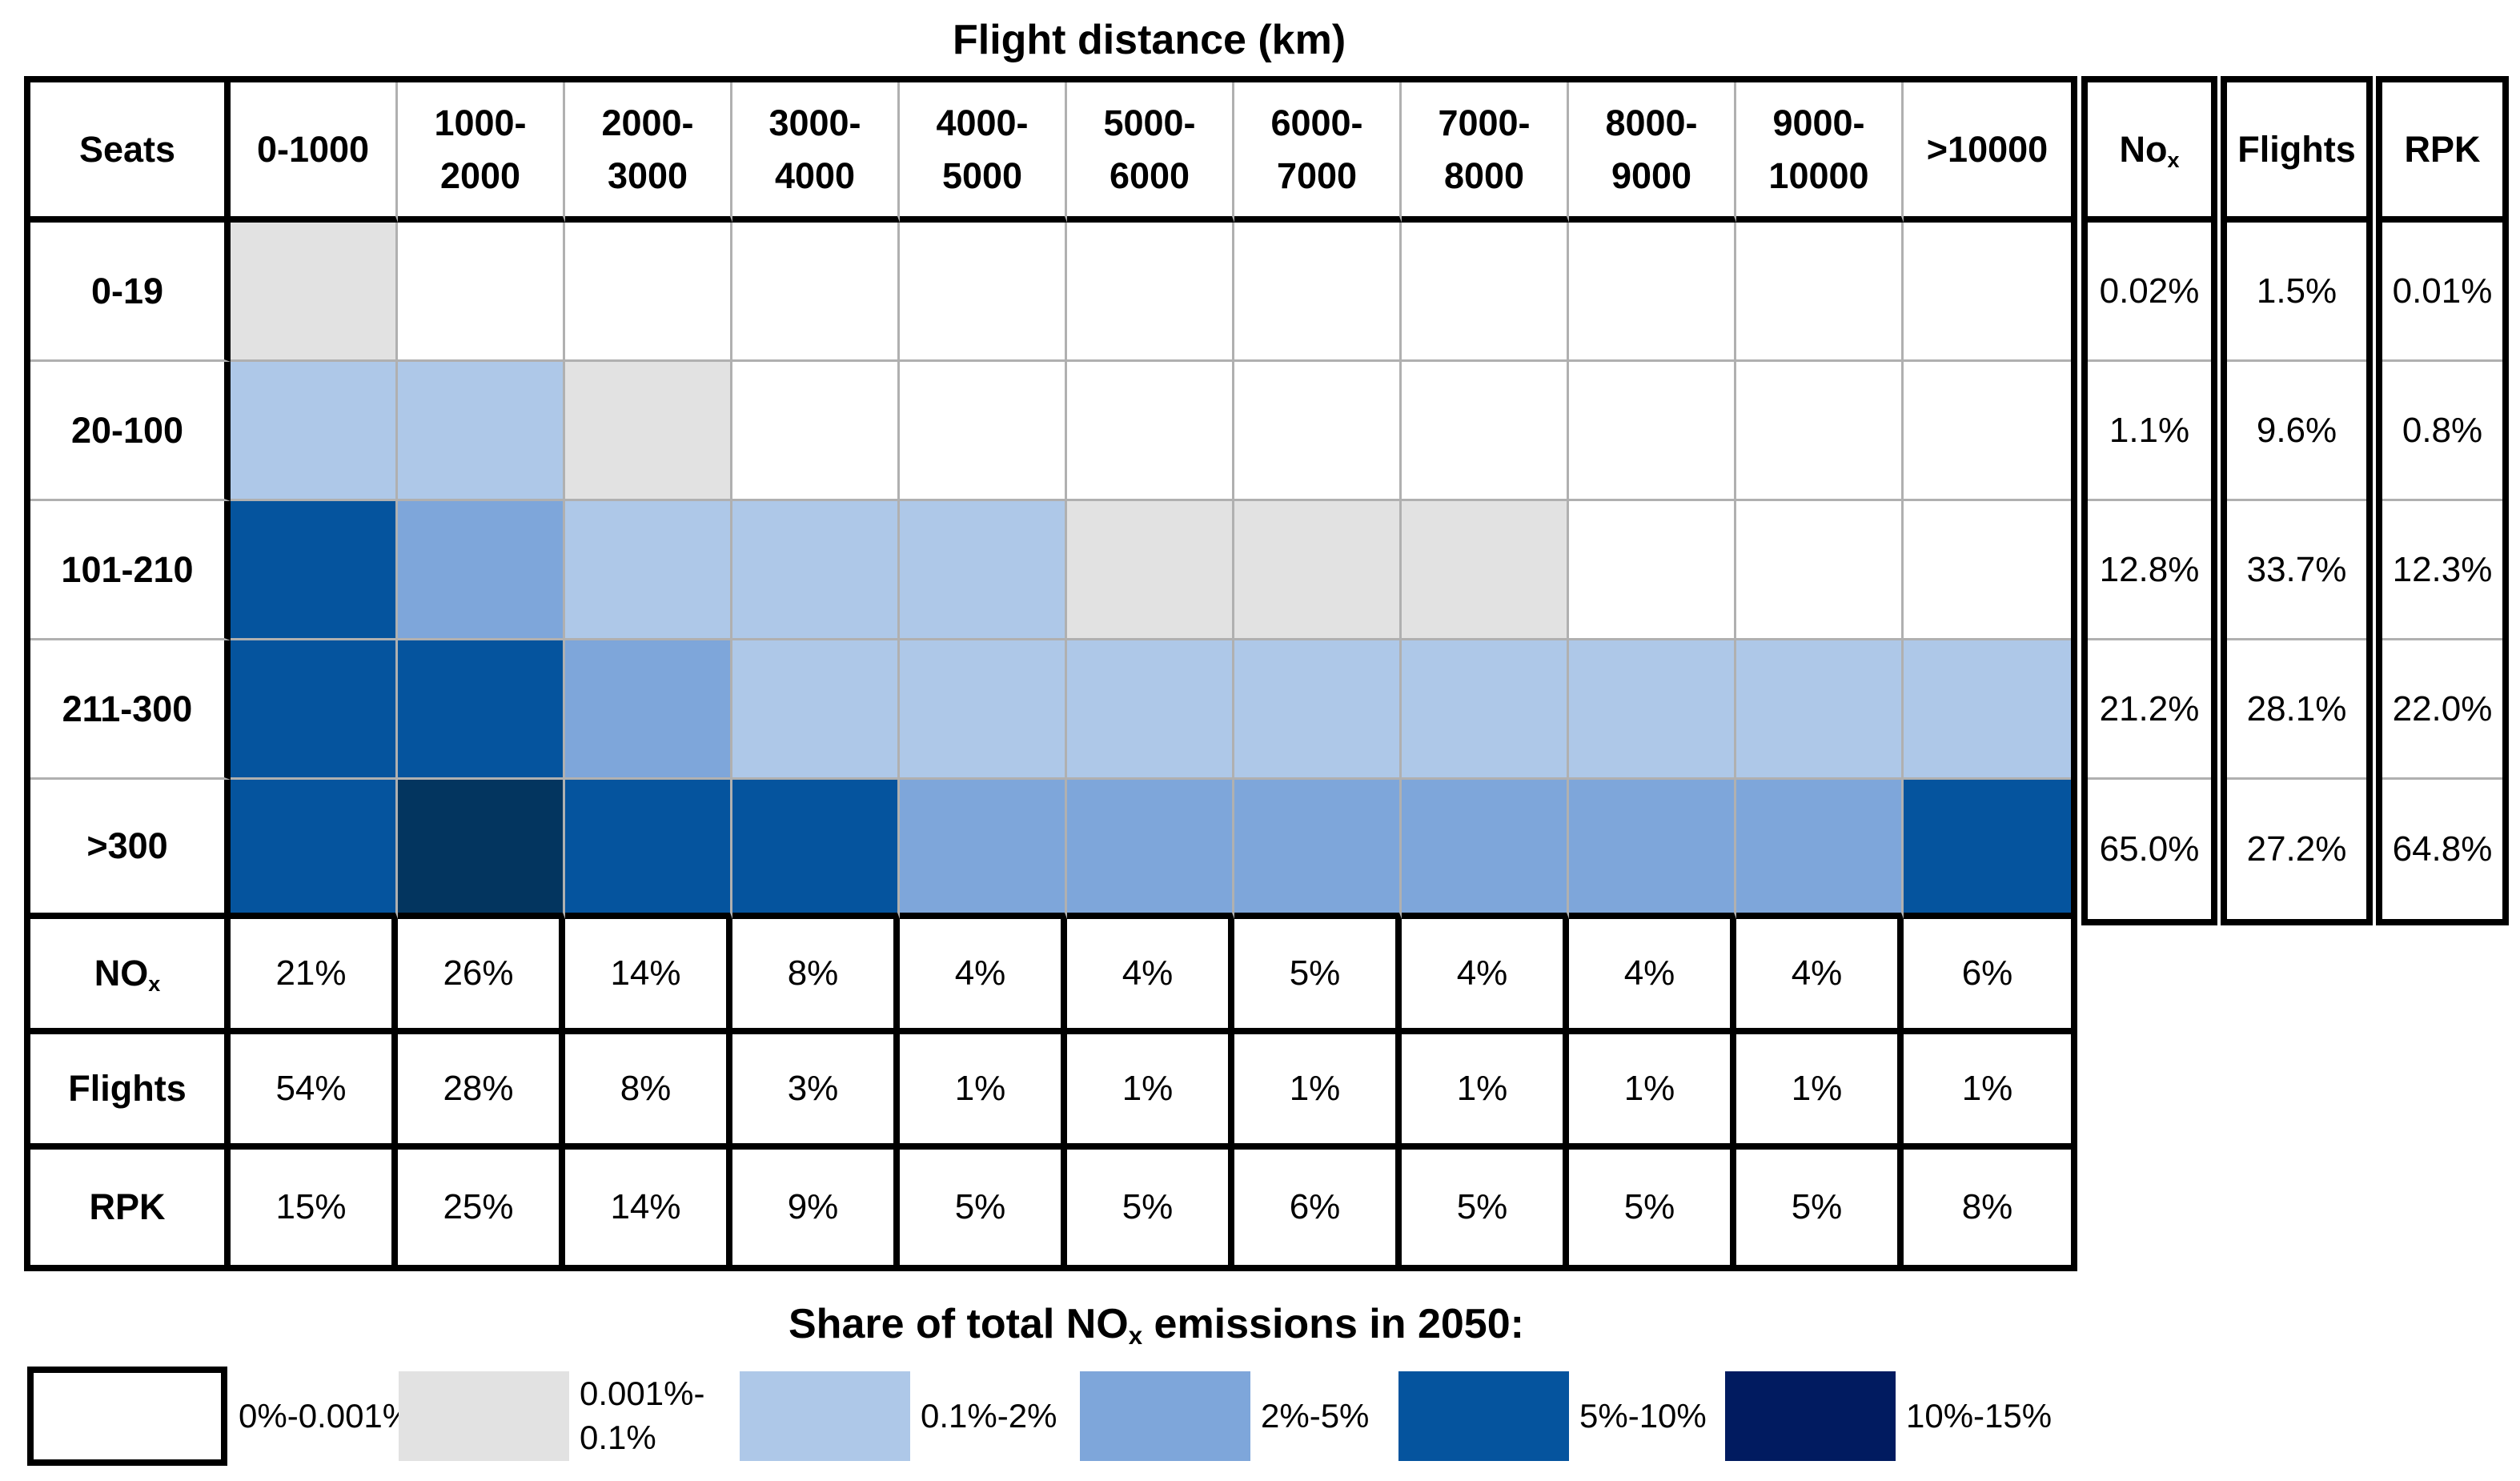  Describe the element at coordinates (816, 152) in the screenshot. I see `distance-col-header: 3000- 4000` at that location.